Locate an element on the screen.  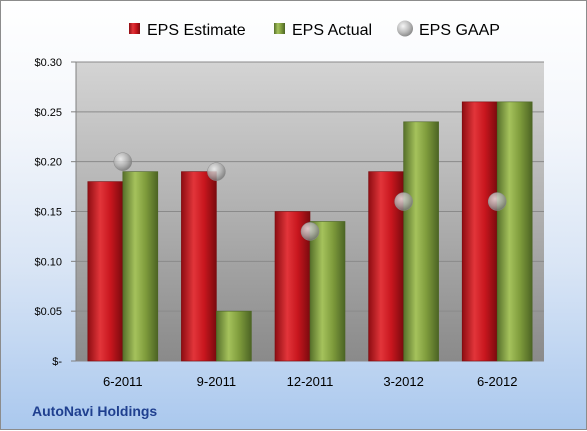
legend-eps-estimate-label: EPS Estimate is located at coordinates (196, 30).